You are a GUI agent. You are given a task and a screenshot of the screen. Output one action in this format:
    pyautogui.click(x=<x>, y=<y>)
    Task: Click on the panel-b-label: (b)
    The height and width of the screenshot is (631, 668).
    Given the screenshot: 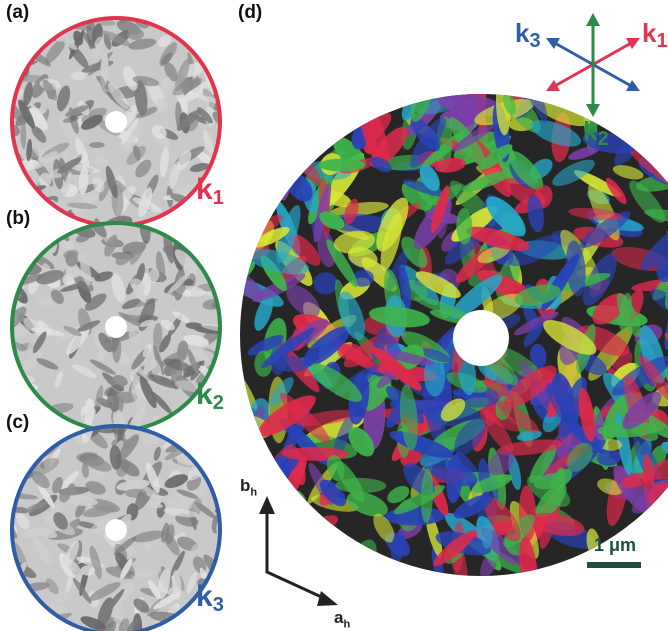 What is the action you would take?
    pyautogui.click(x=18, y=218)
    